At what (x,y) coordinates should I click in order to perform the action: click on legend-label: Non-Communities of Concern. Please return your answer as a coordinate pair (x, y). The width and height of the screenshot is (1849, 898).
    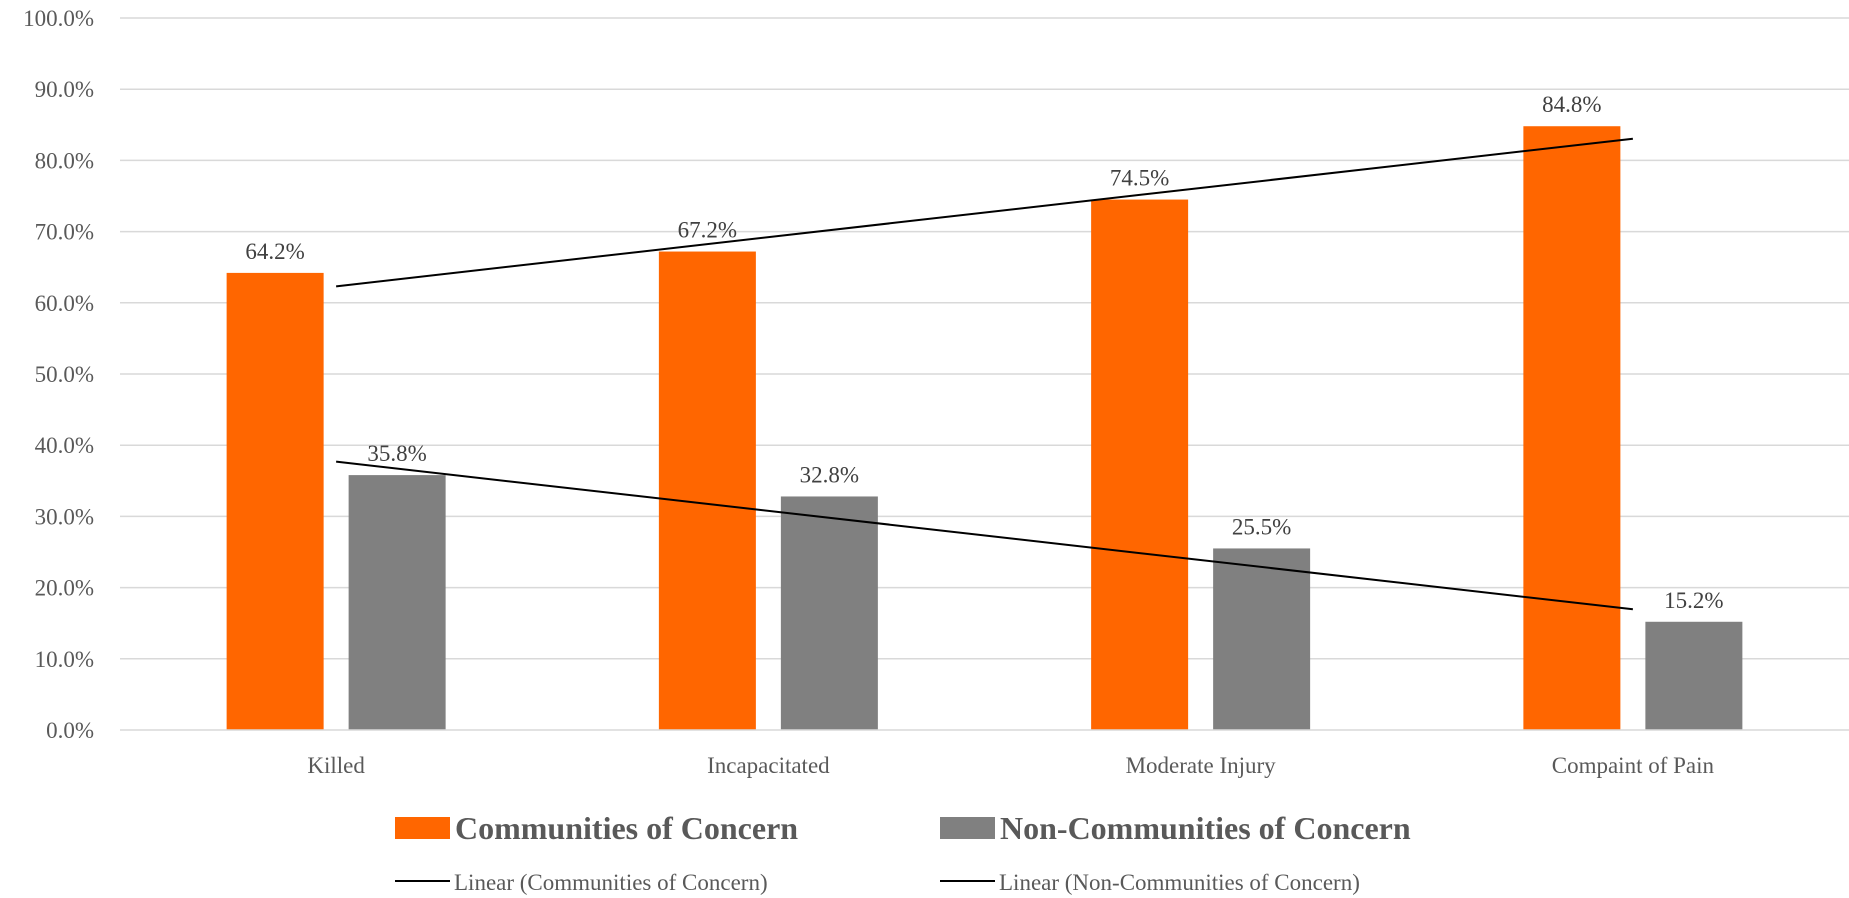
    Looking at the image, I should click on (1205, 828).